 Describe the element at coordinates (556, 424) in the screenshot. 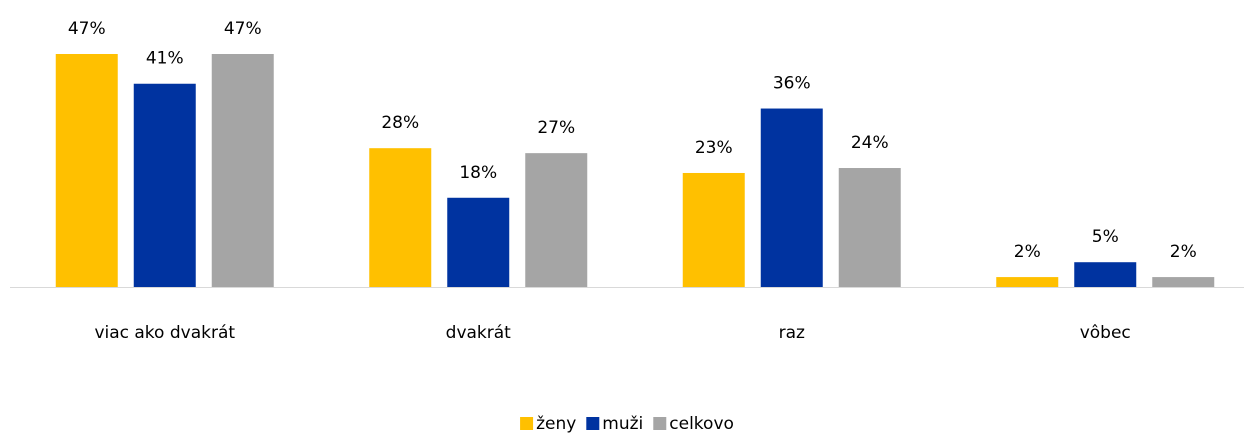

I see `legend-label: ženy` at that location.